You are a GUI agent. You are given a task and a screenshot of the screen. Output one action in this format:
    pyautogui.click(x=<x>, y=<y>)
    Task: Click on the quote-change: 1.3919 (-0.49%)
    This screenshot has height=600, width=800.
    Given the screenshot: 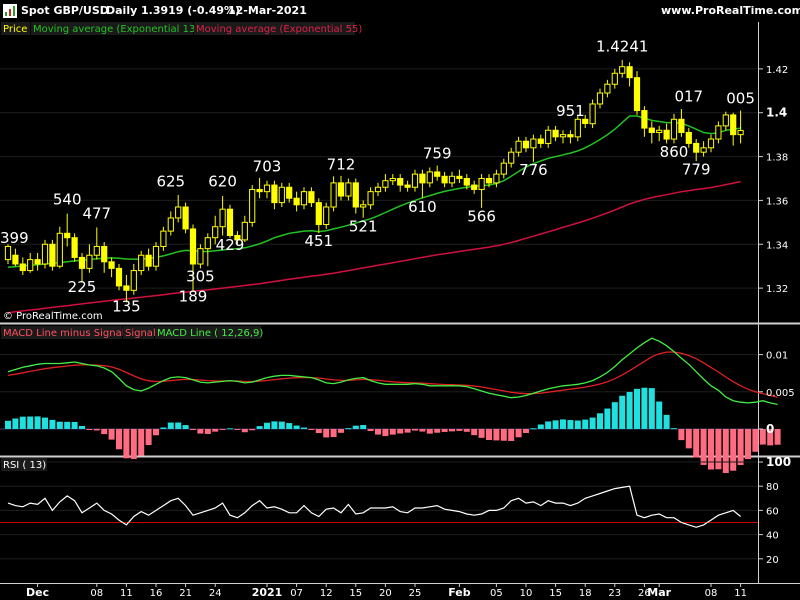 What is the action you would take?
    pyautogui.click(x=191, y=10)
    